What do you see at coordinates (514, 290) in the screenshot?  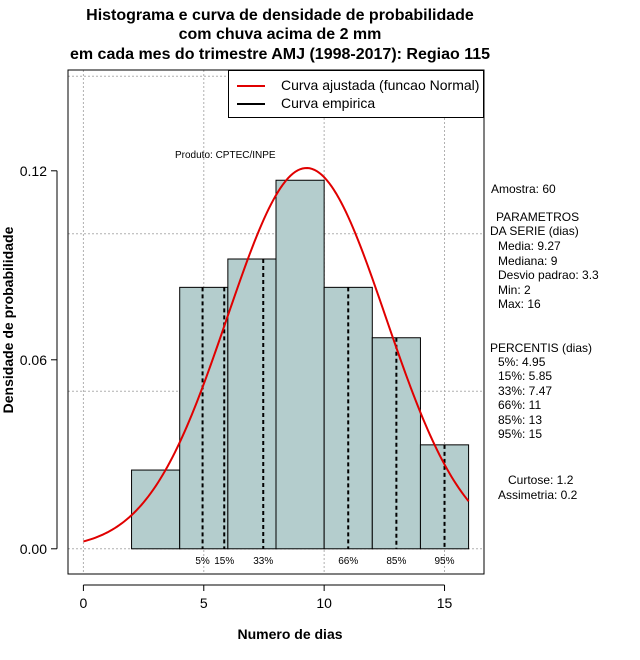 I see `stat-min: Min: 2` at bounding box center [514, 290].